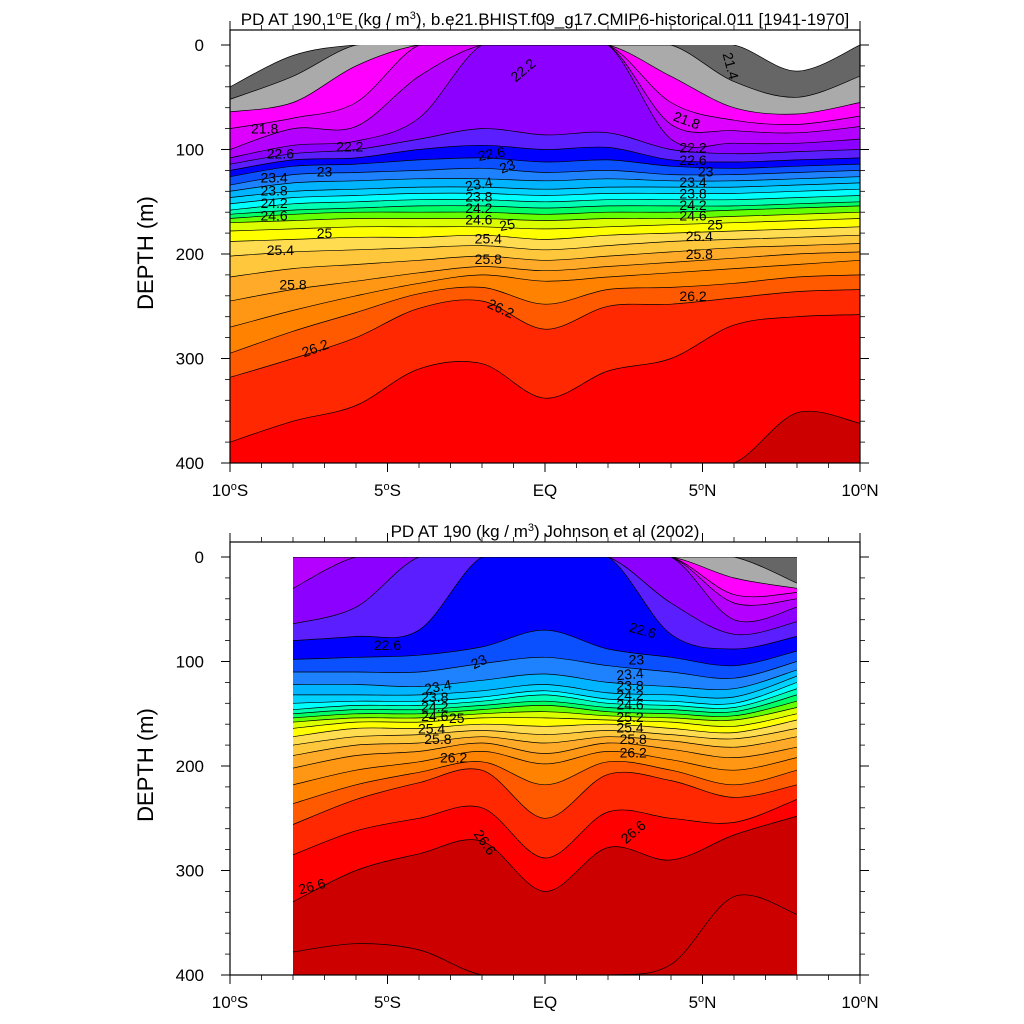 Image resolution: width=1024 pixels, height=1024 pixels. I want to click on x-tick-label: EQ, so click(545, 490).